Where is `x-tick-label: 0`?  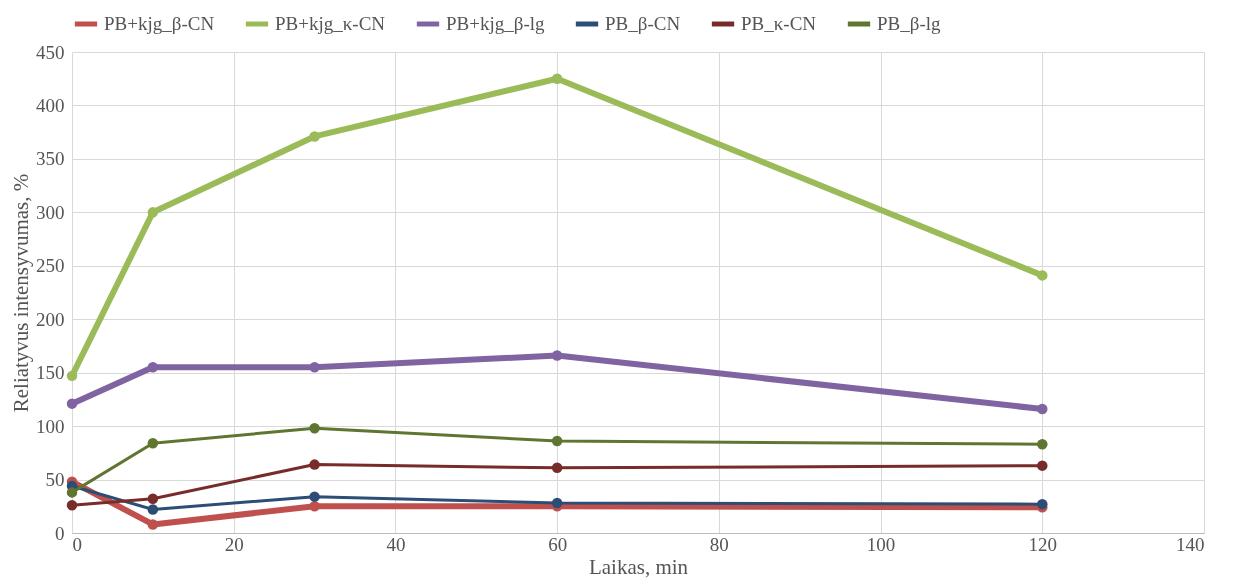
x-tick-label: 0 is located at coordinates (77, 544).